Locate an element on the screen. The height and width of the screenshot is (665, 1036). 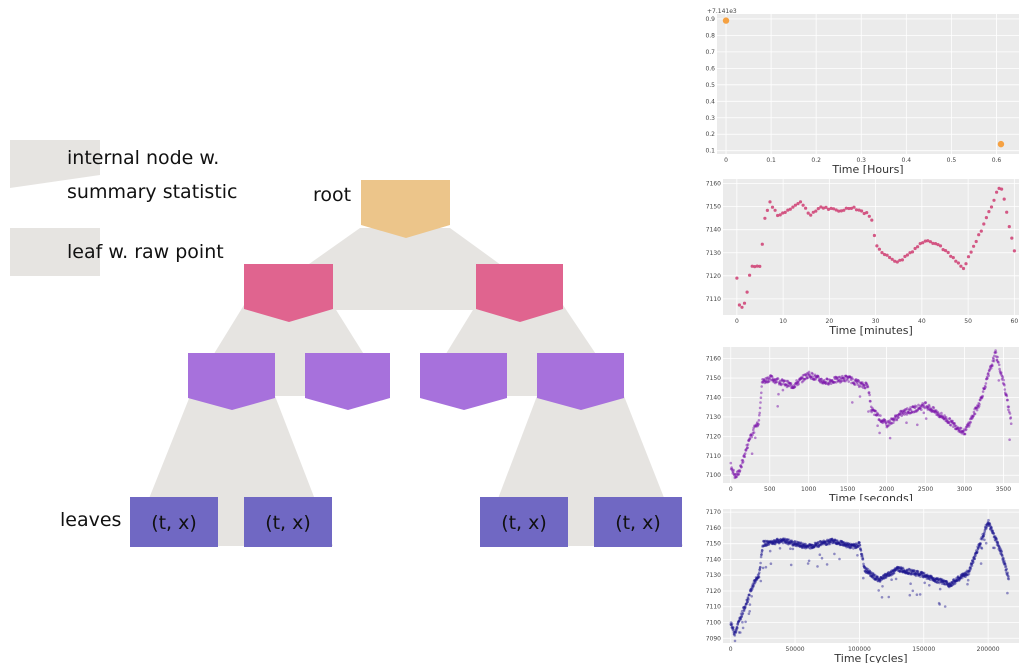
legend-leaf-swatch is located at coordinates (55, 252).